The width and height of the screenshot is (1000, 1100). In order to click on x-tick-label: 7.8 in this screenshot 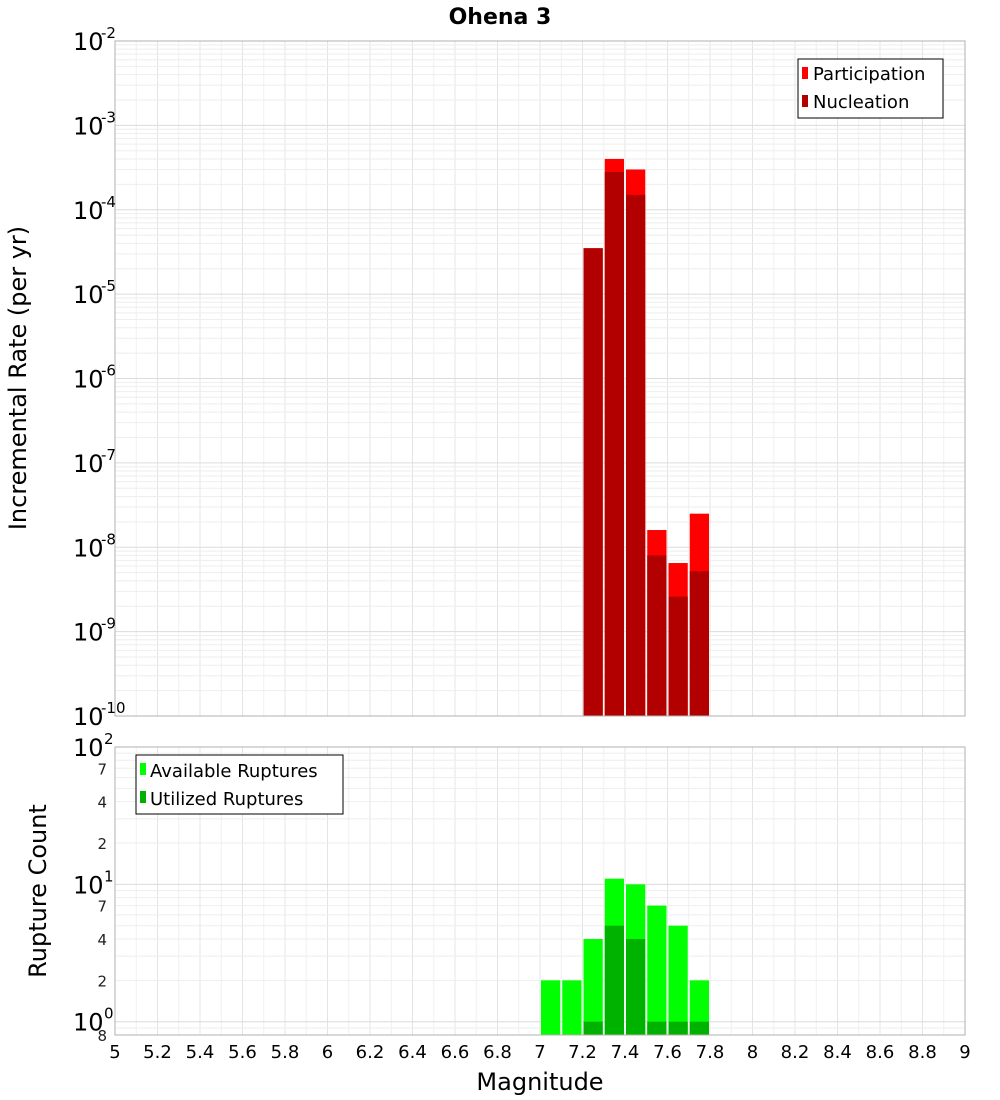, I will do `click(710, 1052)`.